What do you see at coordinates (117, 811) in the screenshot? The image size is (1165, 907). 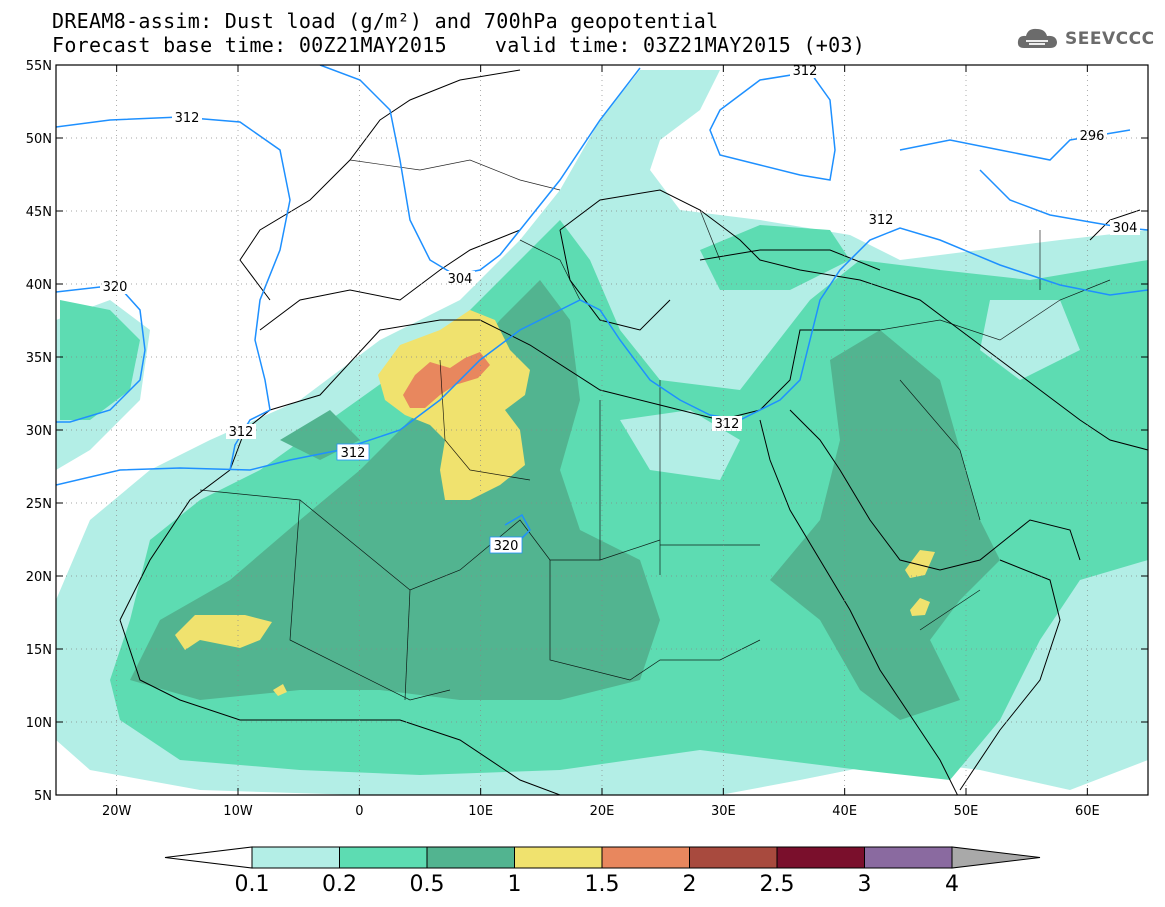 I see `lon-tick-label: 20W` at bounding box center [117, 811].